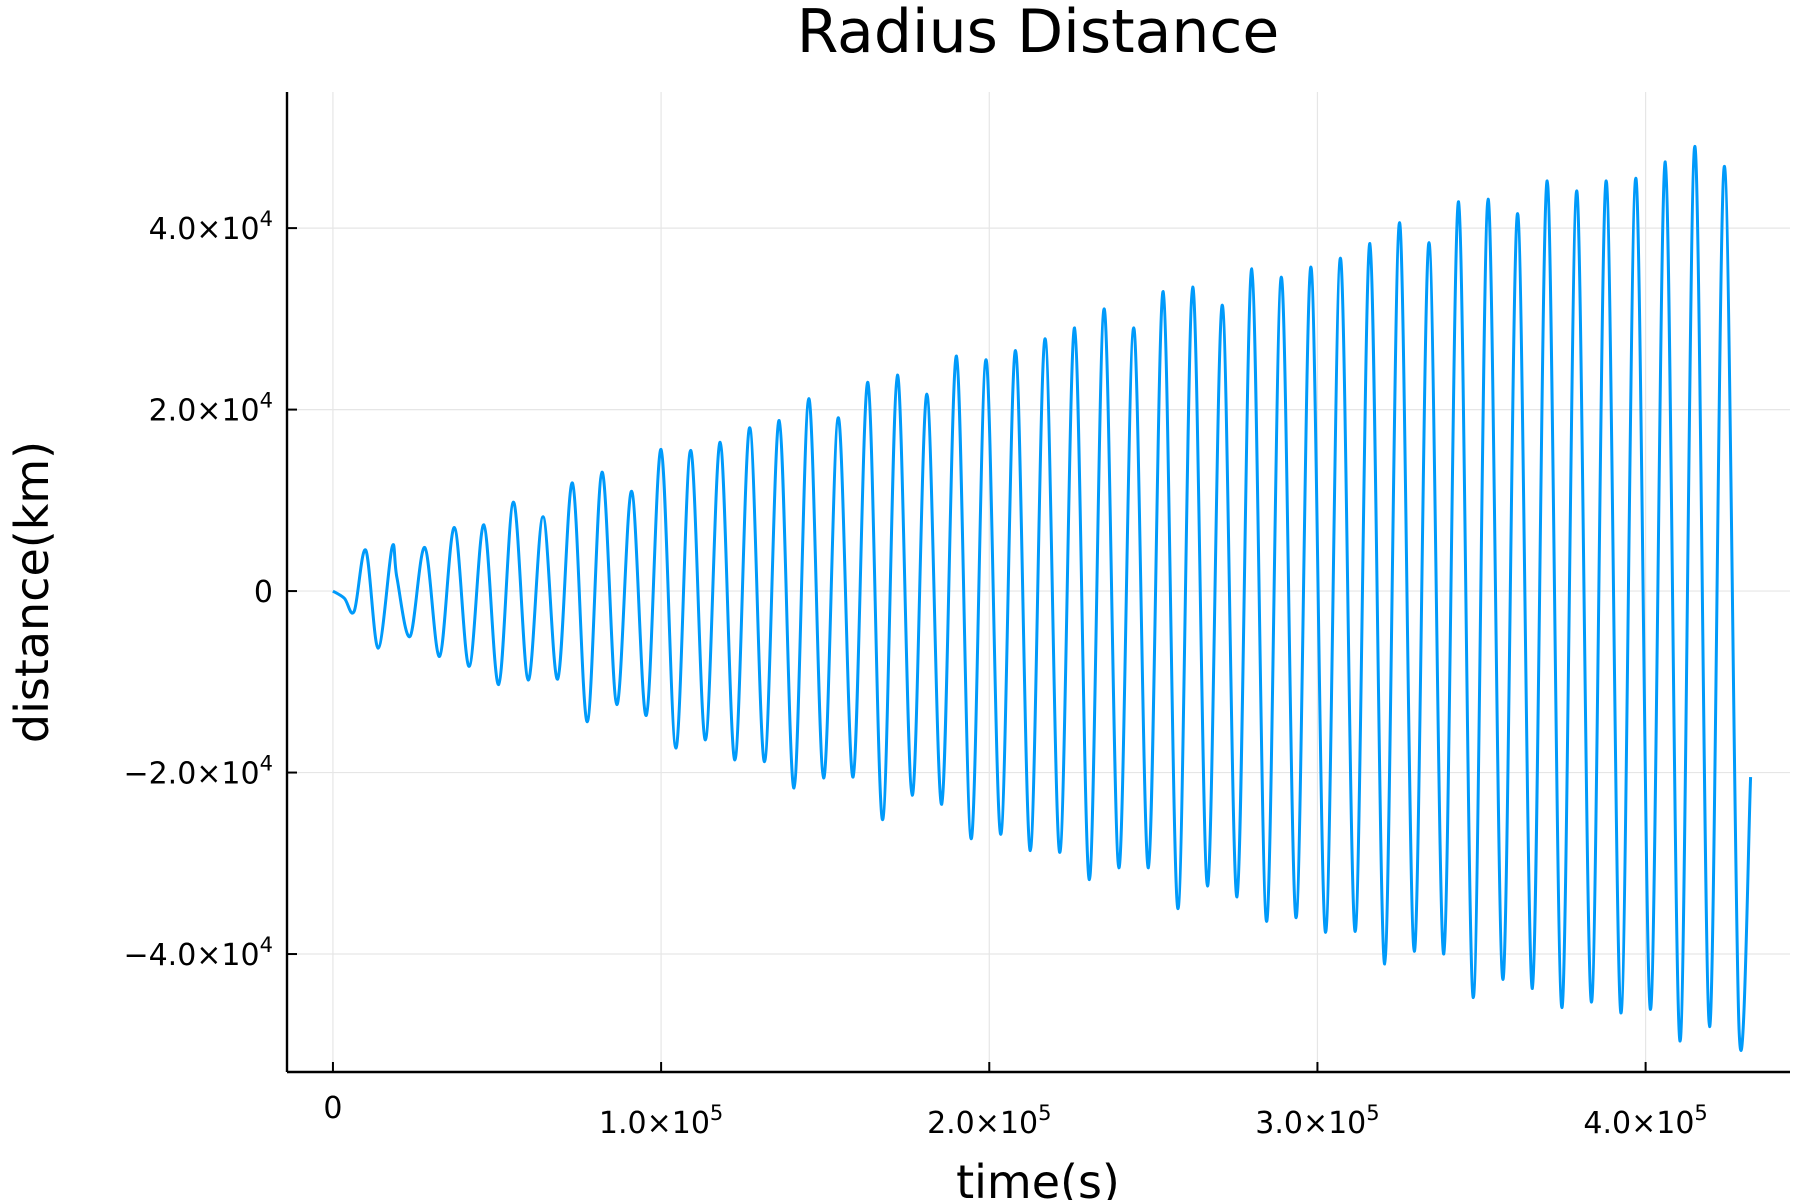 The image size is (1800, 1200). What do you see at coordinates (211, 409) in the screenshot?
I see `y-tick-label-1: 2.0×10⁴` at bounding box center [211, 409].